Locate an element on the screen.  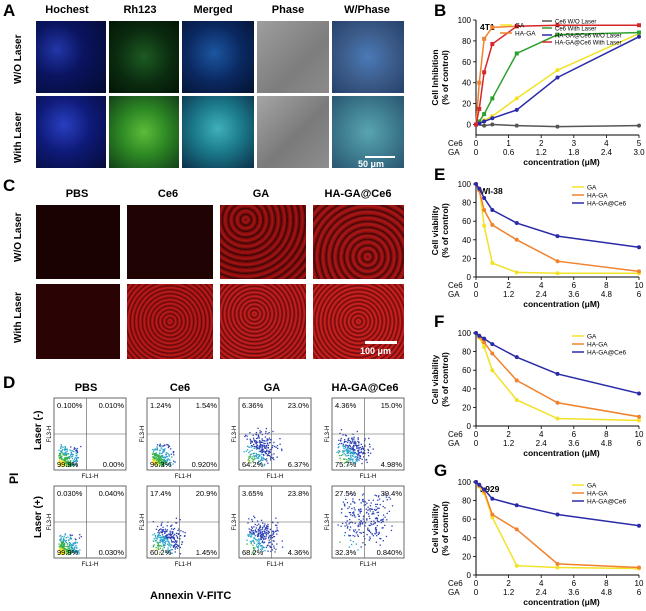
micro-c-pbs-wo is located at coordinates (78, 242).